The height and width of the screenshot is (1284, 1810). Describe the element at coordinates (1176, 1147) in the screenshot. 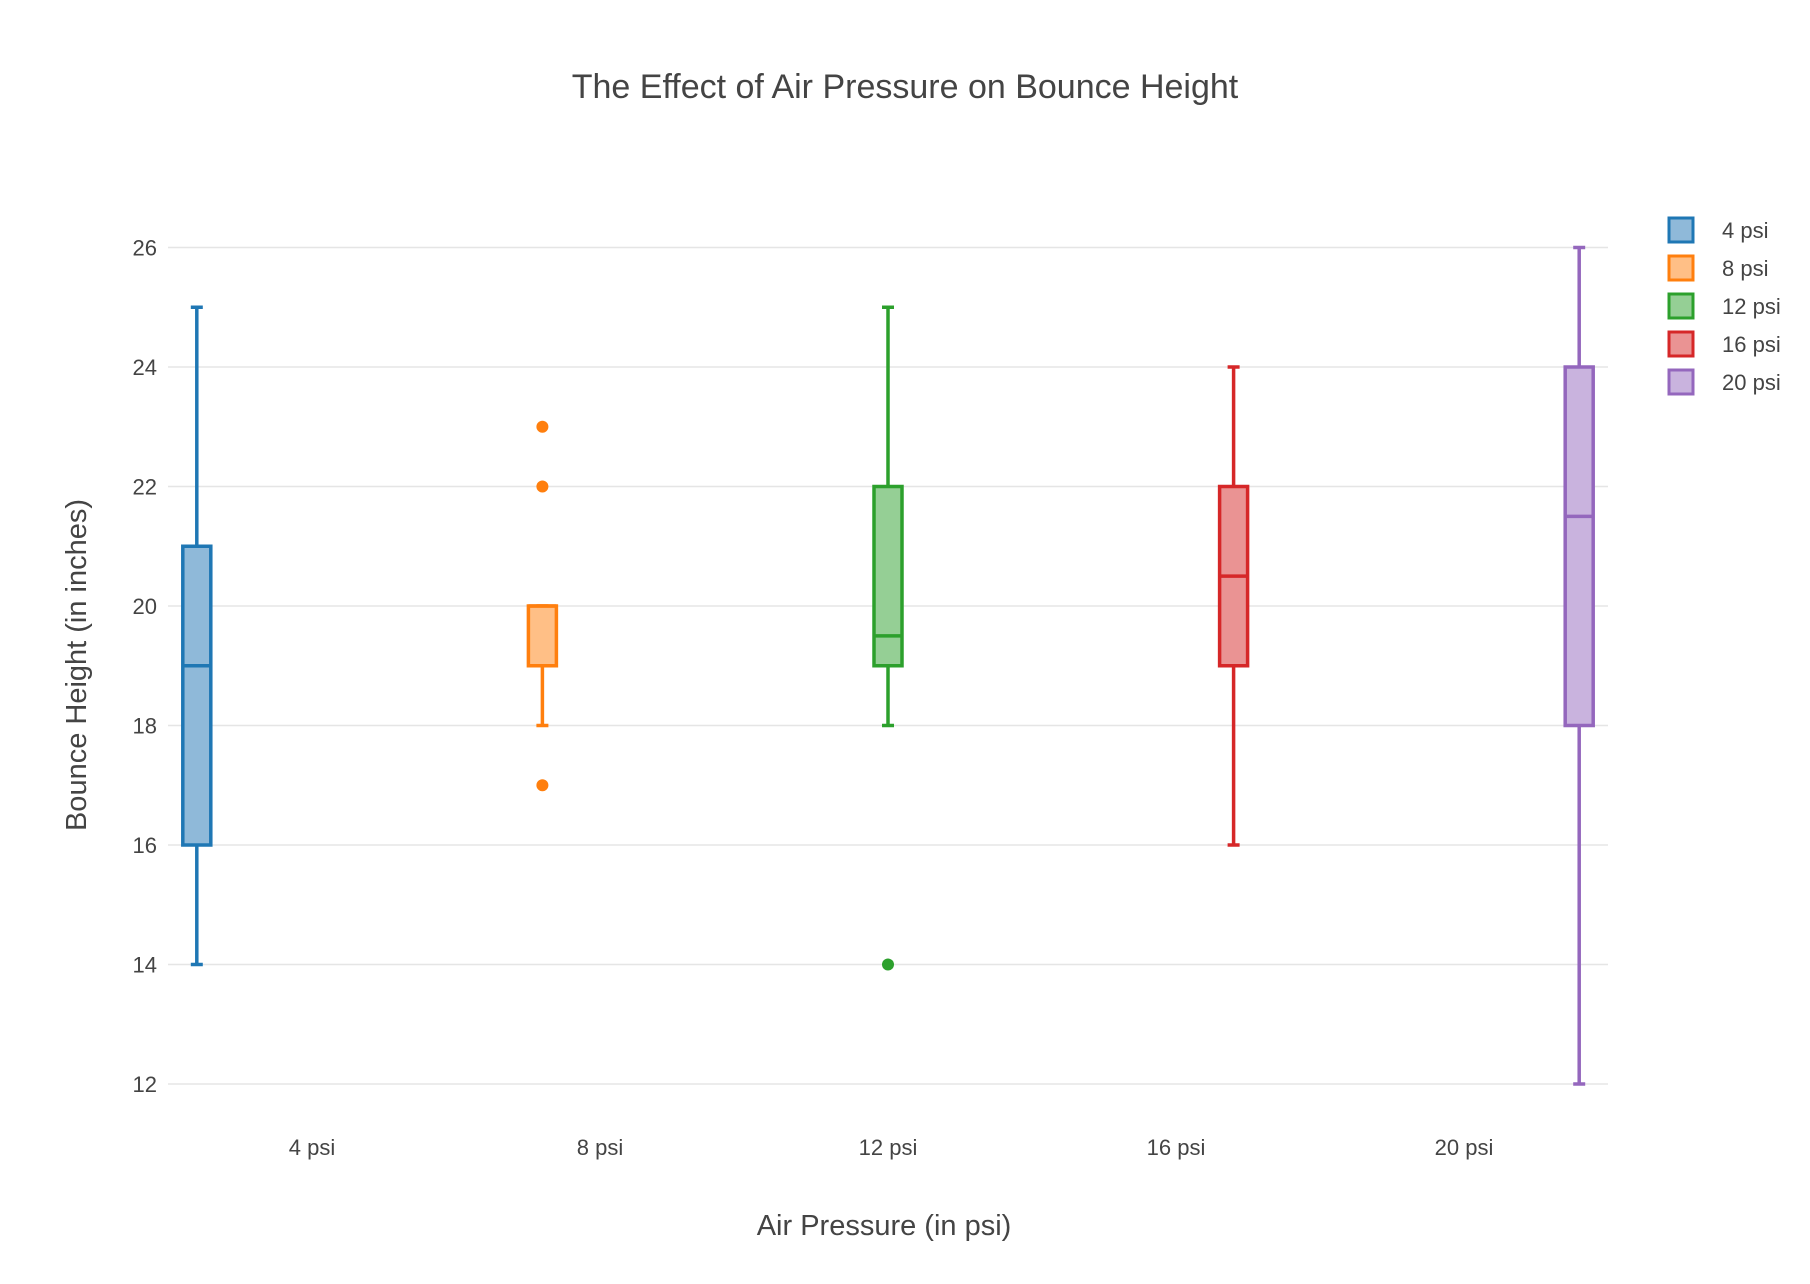

I see `x-tick-label: 16 psi` at that location.